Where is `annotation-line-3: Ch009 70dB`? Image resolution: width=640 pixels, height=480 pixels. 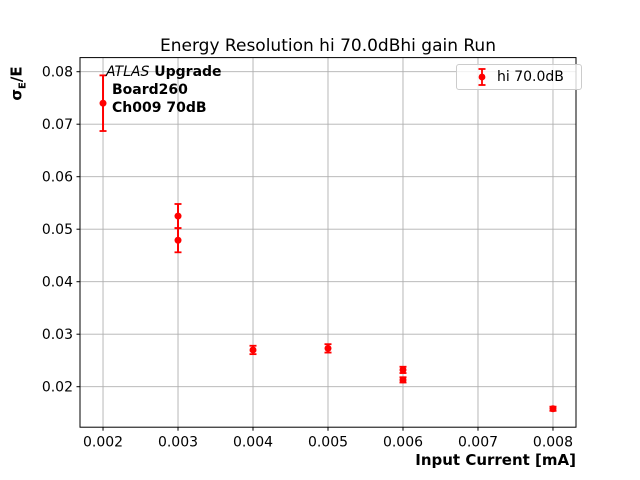 annotation-line-3: Ch009 70dB is located at coordinates (159, 108).